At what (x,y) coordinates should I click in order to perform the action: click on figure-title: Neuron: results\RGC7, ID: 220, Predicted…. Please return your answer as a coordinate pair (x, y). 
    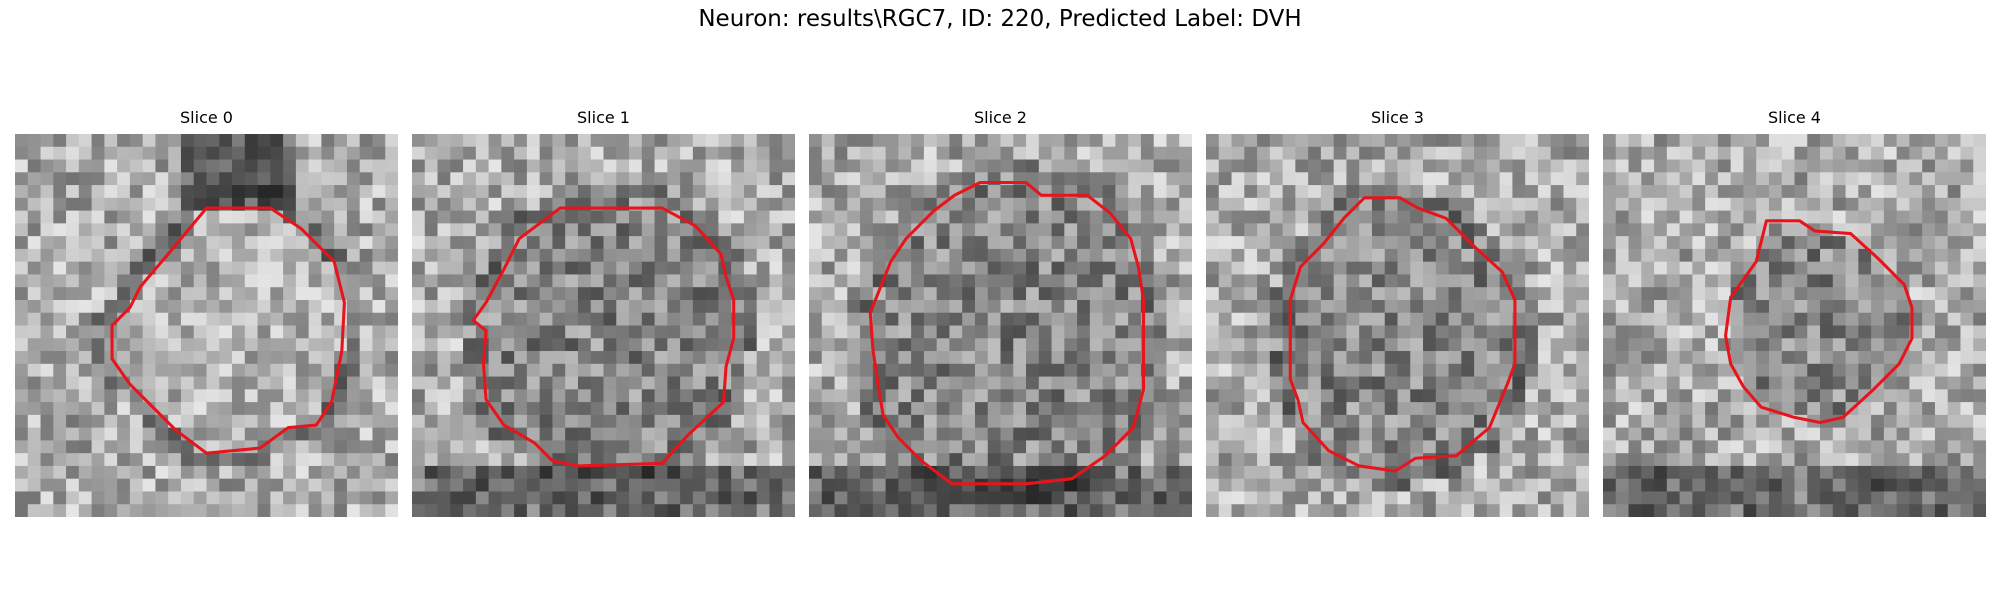
    Looking at the image, I should click on (1000, 19).